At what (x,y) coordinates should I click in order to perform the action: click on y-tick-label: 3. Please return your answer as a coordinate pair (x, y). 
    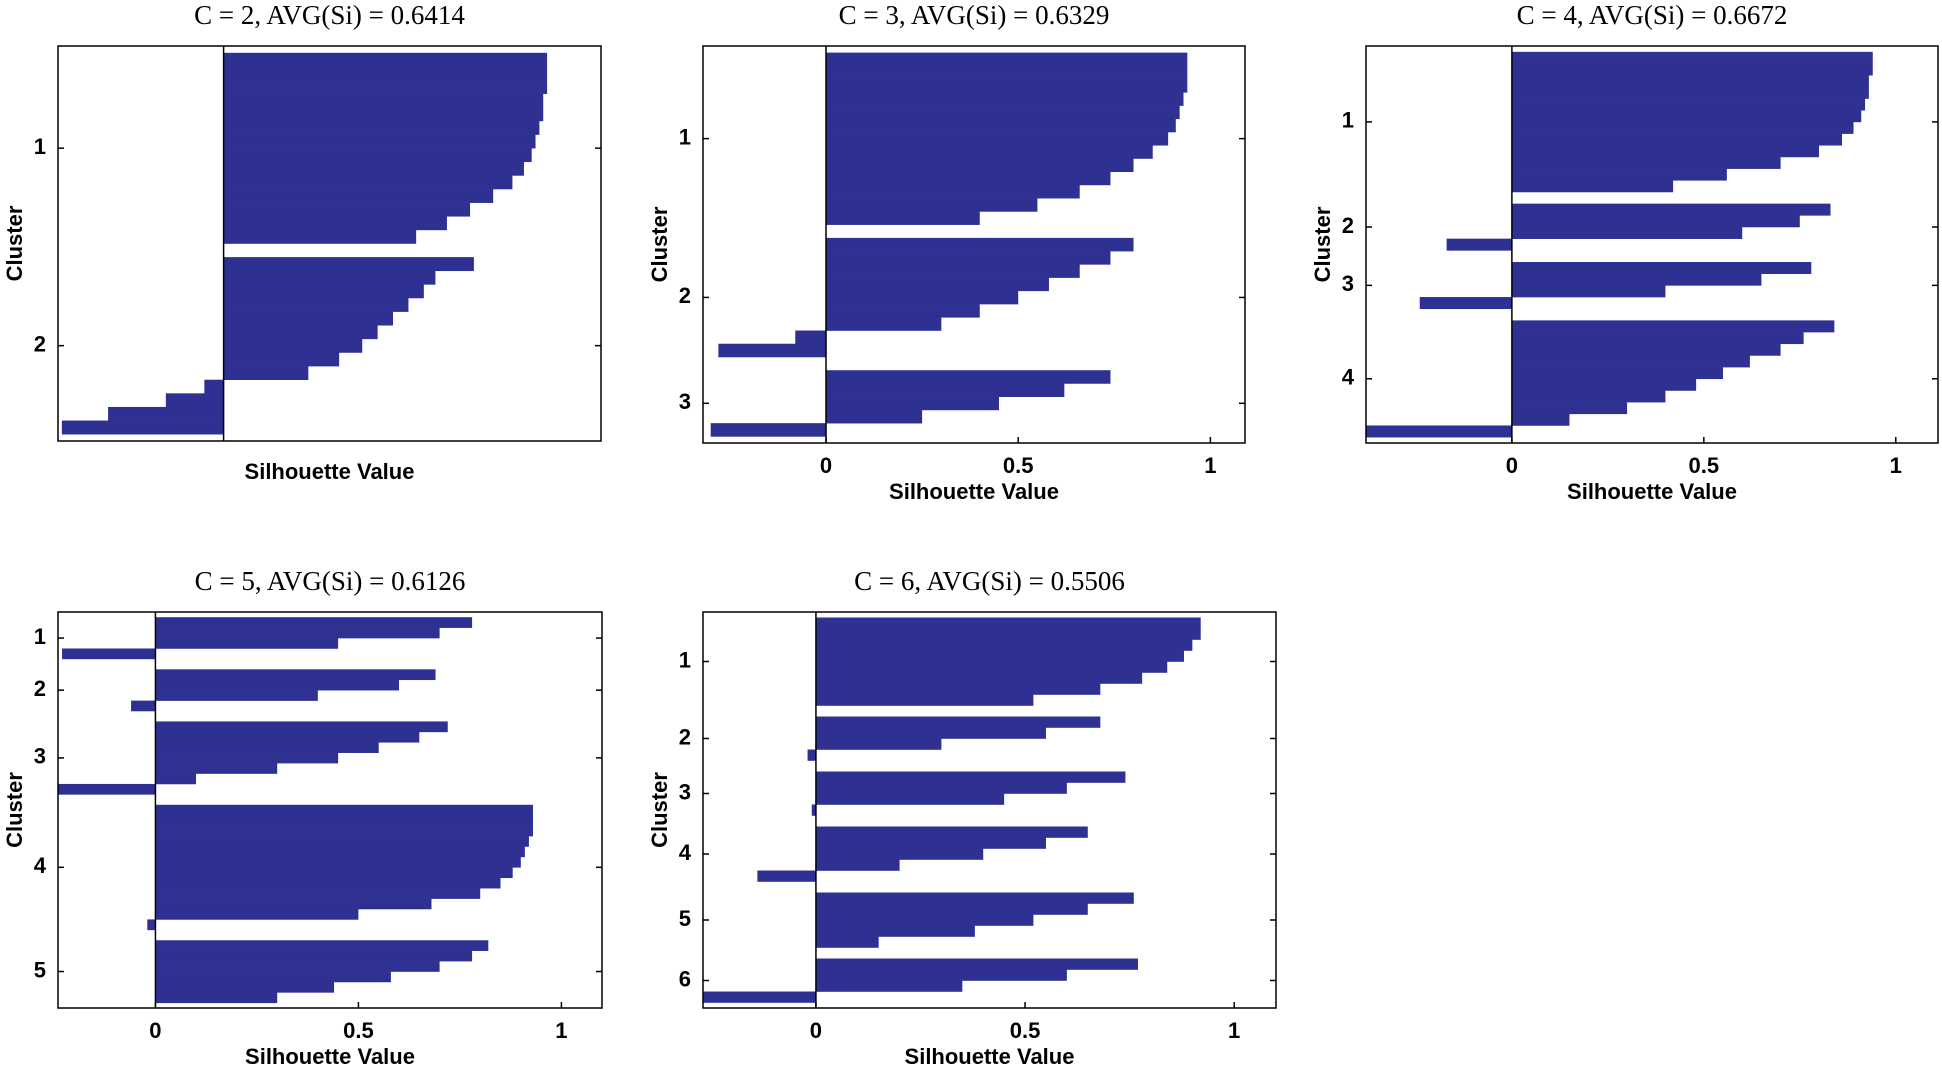
    Looking at the image, I should click on (685, 401).